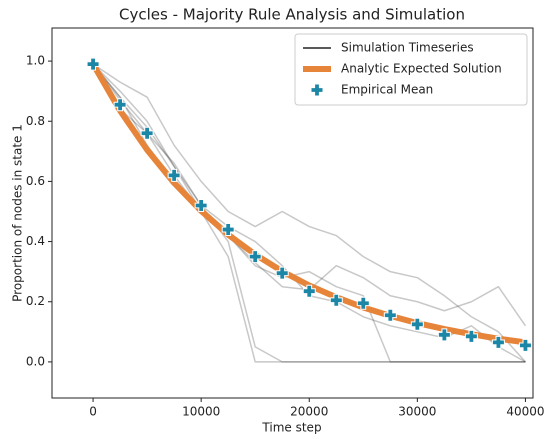  What do you see at coordinates (35, 121) in the screenshot?
I see `y-tick-label: 0.8` at bounding box center [35, 121].